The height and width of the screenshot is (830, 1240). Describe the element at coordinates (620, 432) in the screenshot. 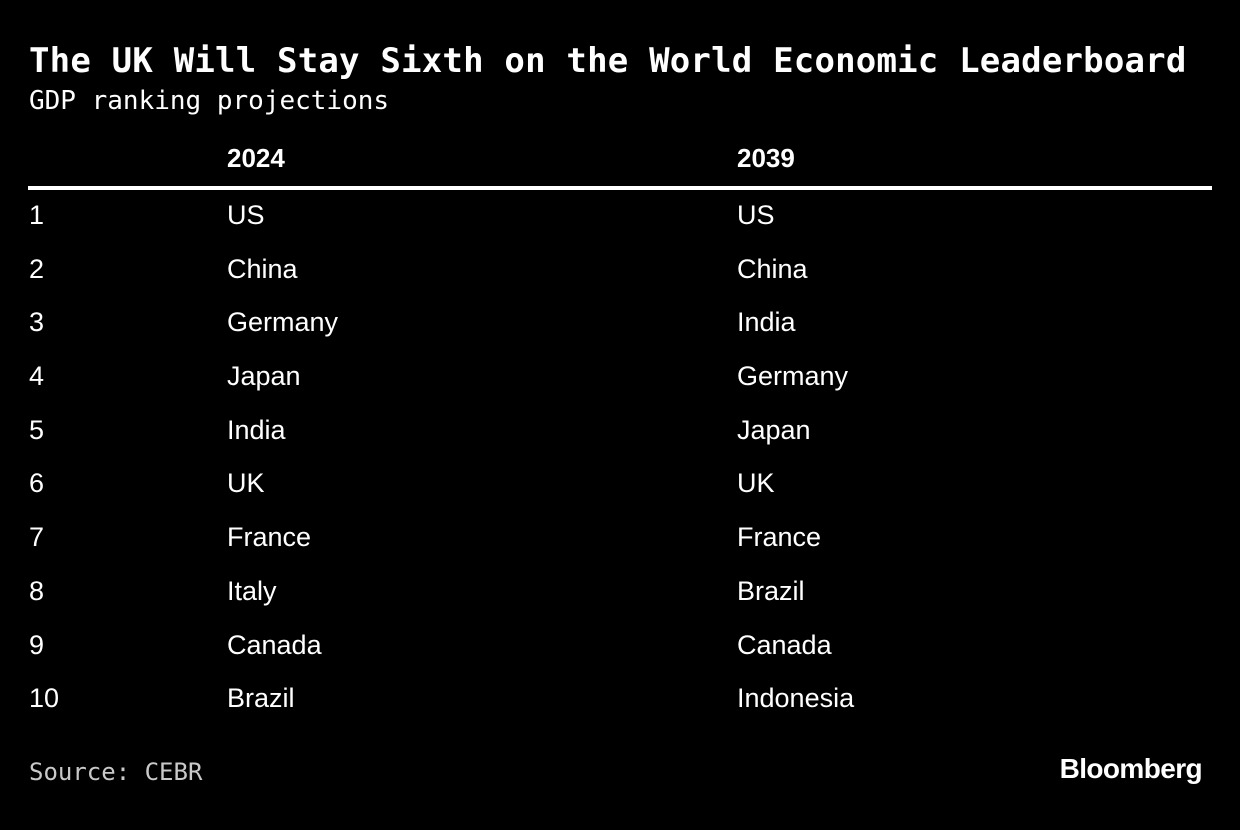

I see `table-row: 5 India Japan` at that location.